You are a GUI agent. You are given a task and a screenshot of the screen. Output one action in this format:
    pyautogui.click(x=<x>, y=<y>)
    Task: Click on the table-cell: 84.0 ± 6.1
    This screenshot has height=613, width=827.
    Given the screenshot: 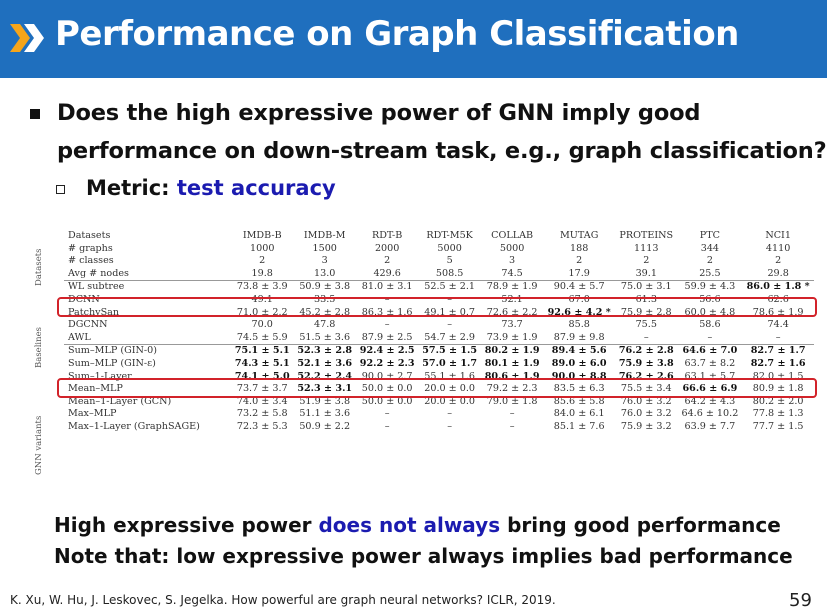 What is the action you would take?
    pyautogui.click(x=579, y=414)
    